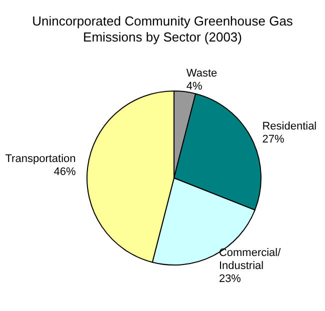 This screenshot has height=311, width=325. What do you see at coordinates (202, 73) in the screenshot?
I see `slice-label: Waste` at bounding box center [202, 73].